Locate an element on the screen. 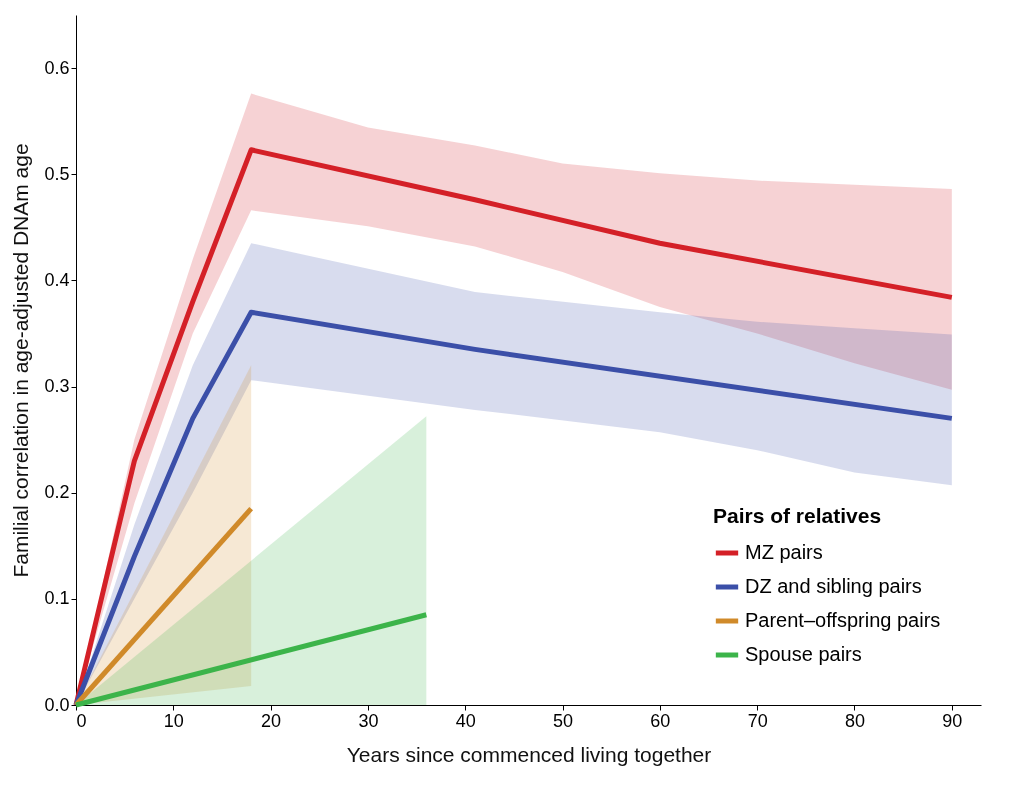  x-axis-title: Years since commenced living together is located at coordinates (529, 754).